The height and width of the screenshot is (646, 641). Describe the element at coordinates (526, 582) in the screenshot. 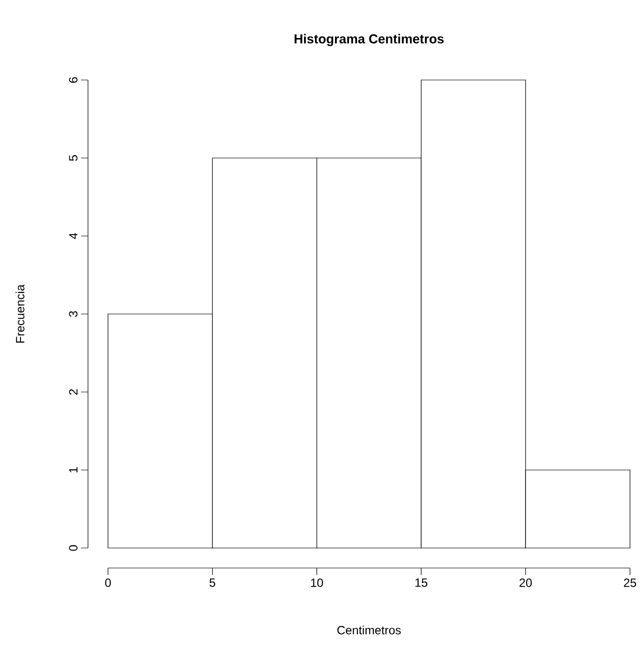

I see `x-tick-label: 20` at that location.